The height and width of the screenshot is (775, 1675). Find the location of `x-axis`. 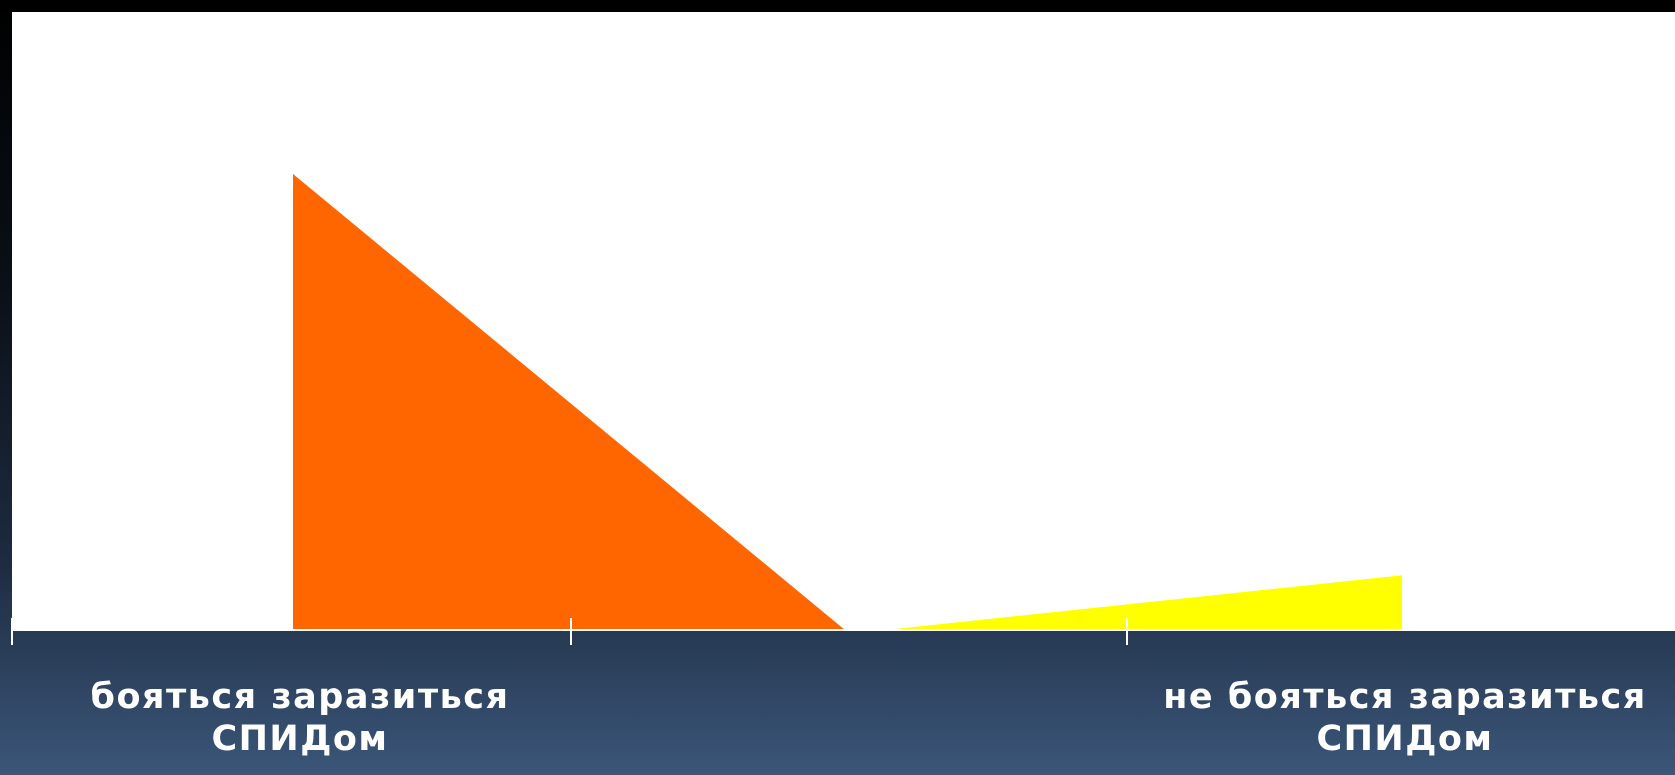

x-axis is located at coordinates (843, 631).